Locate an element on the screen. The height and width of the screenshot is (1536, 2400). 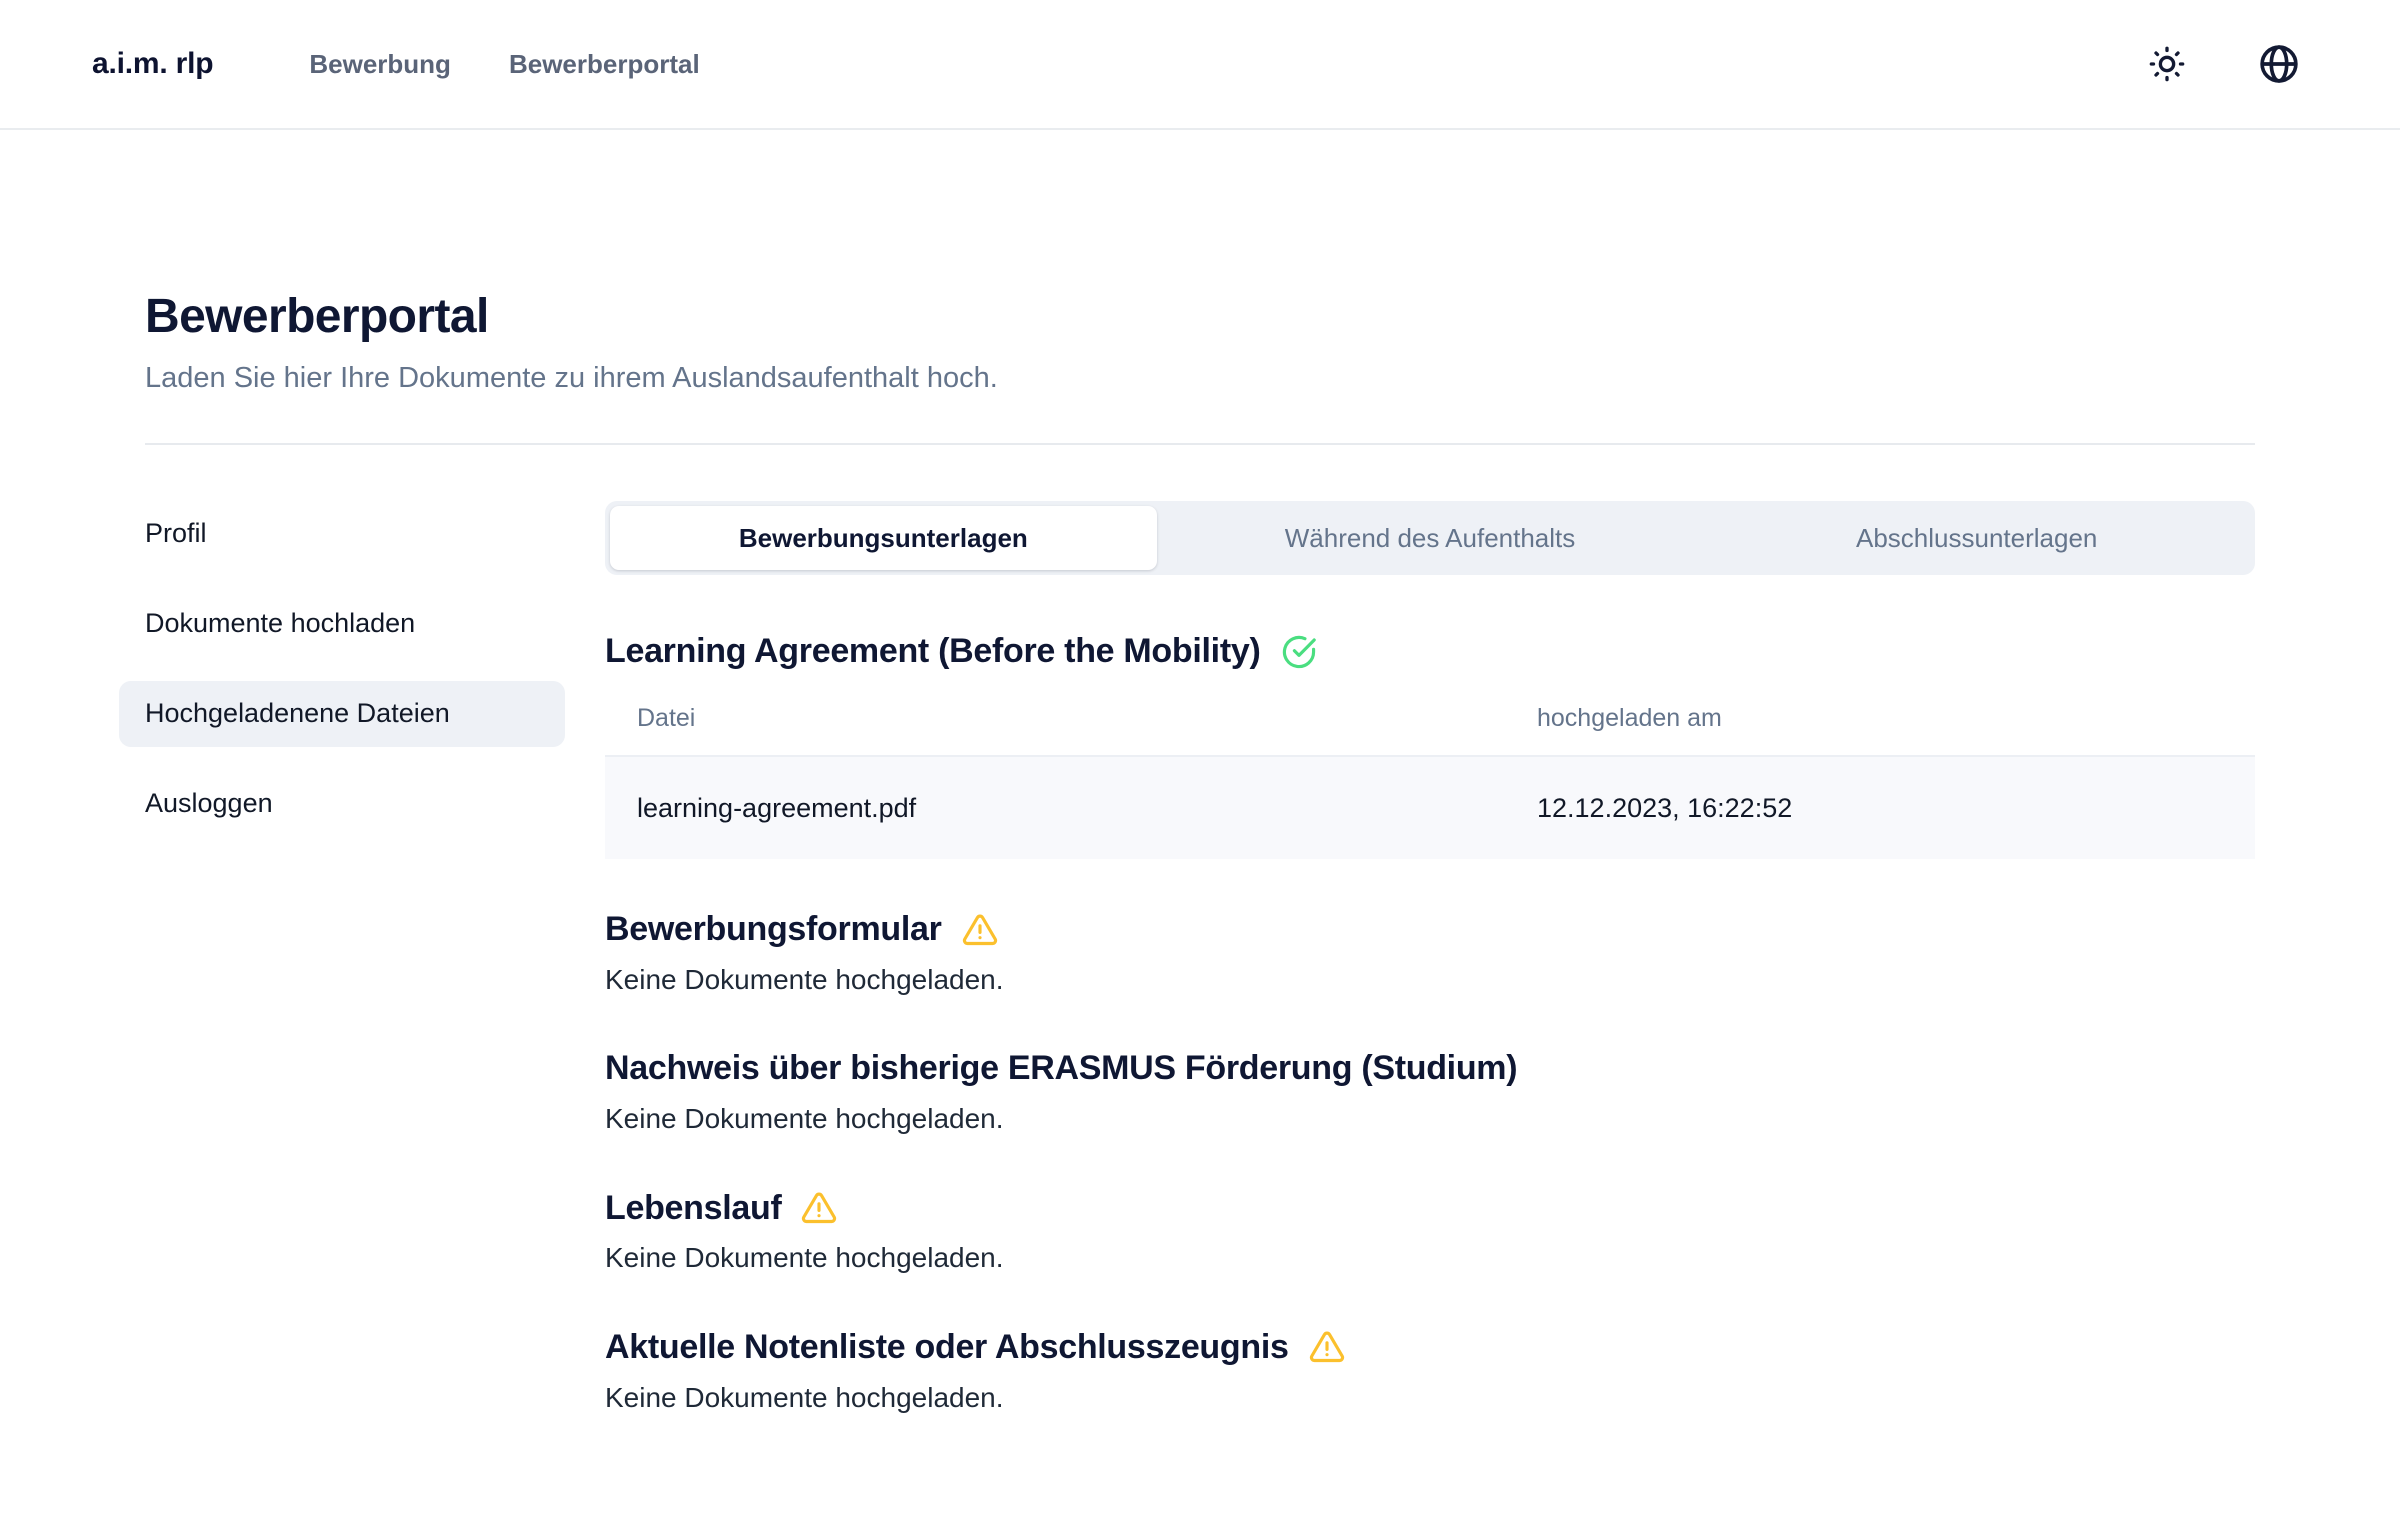
globe-icon is located at coordinates (2279, 64).